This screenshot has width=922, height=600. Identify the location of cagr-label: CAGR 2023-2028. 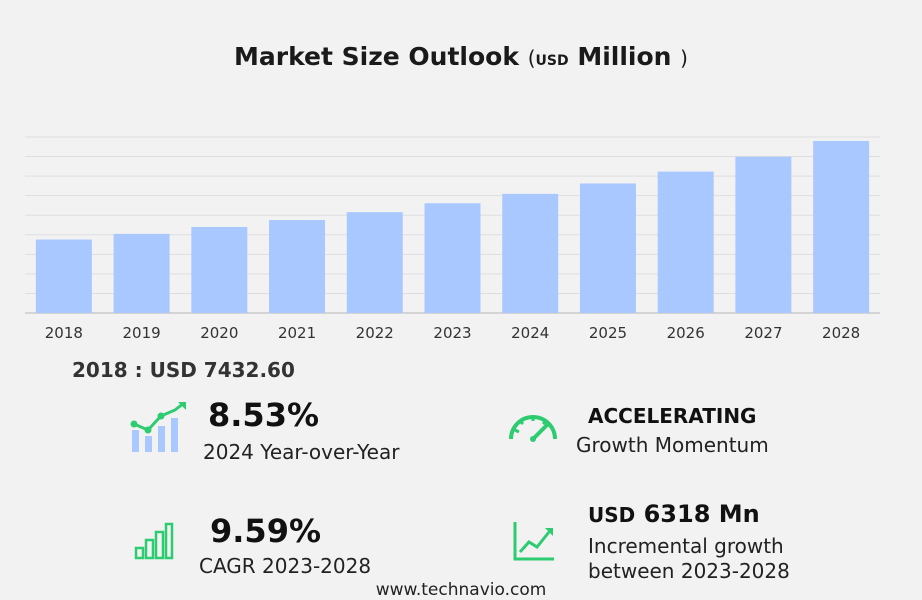
(285, 566).